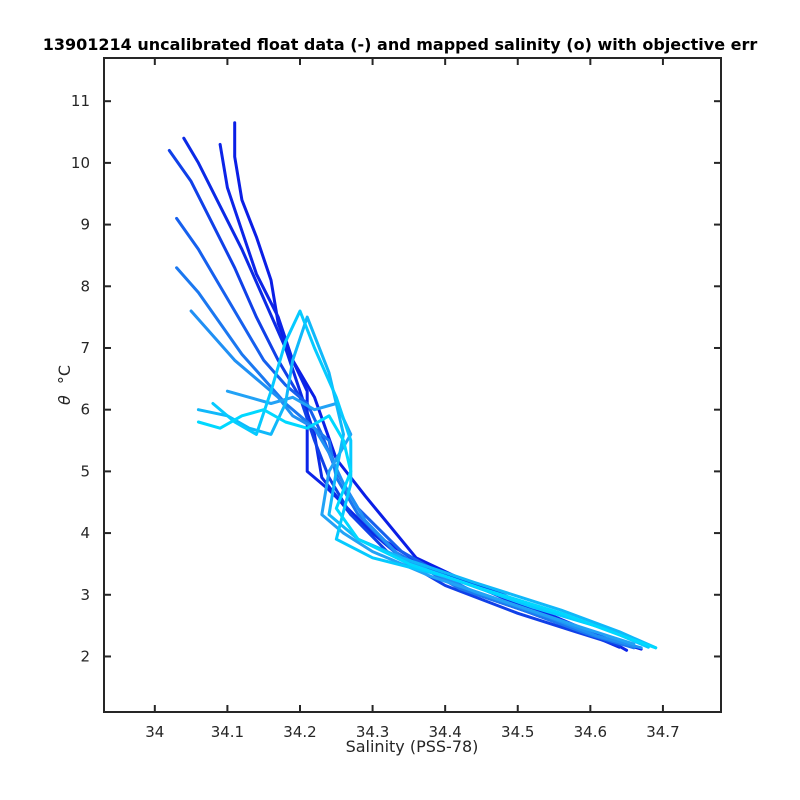 The width and height of the screenshot is (800, 800). I want to click on y-axis-label-unit: °C, so click(64, 374).